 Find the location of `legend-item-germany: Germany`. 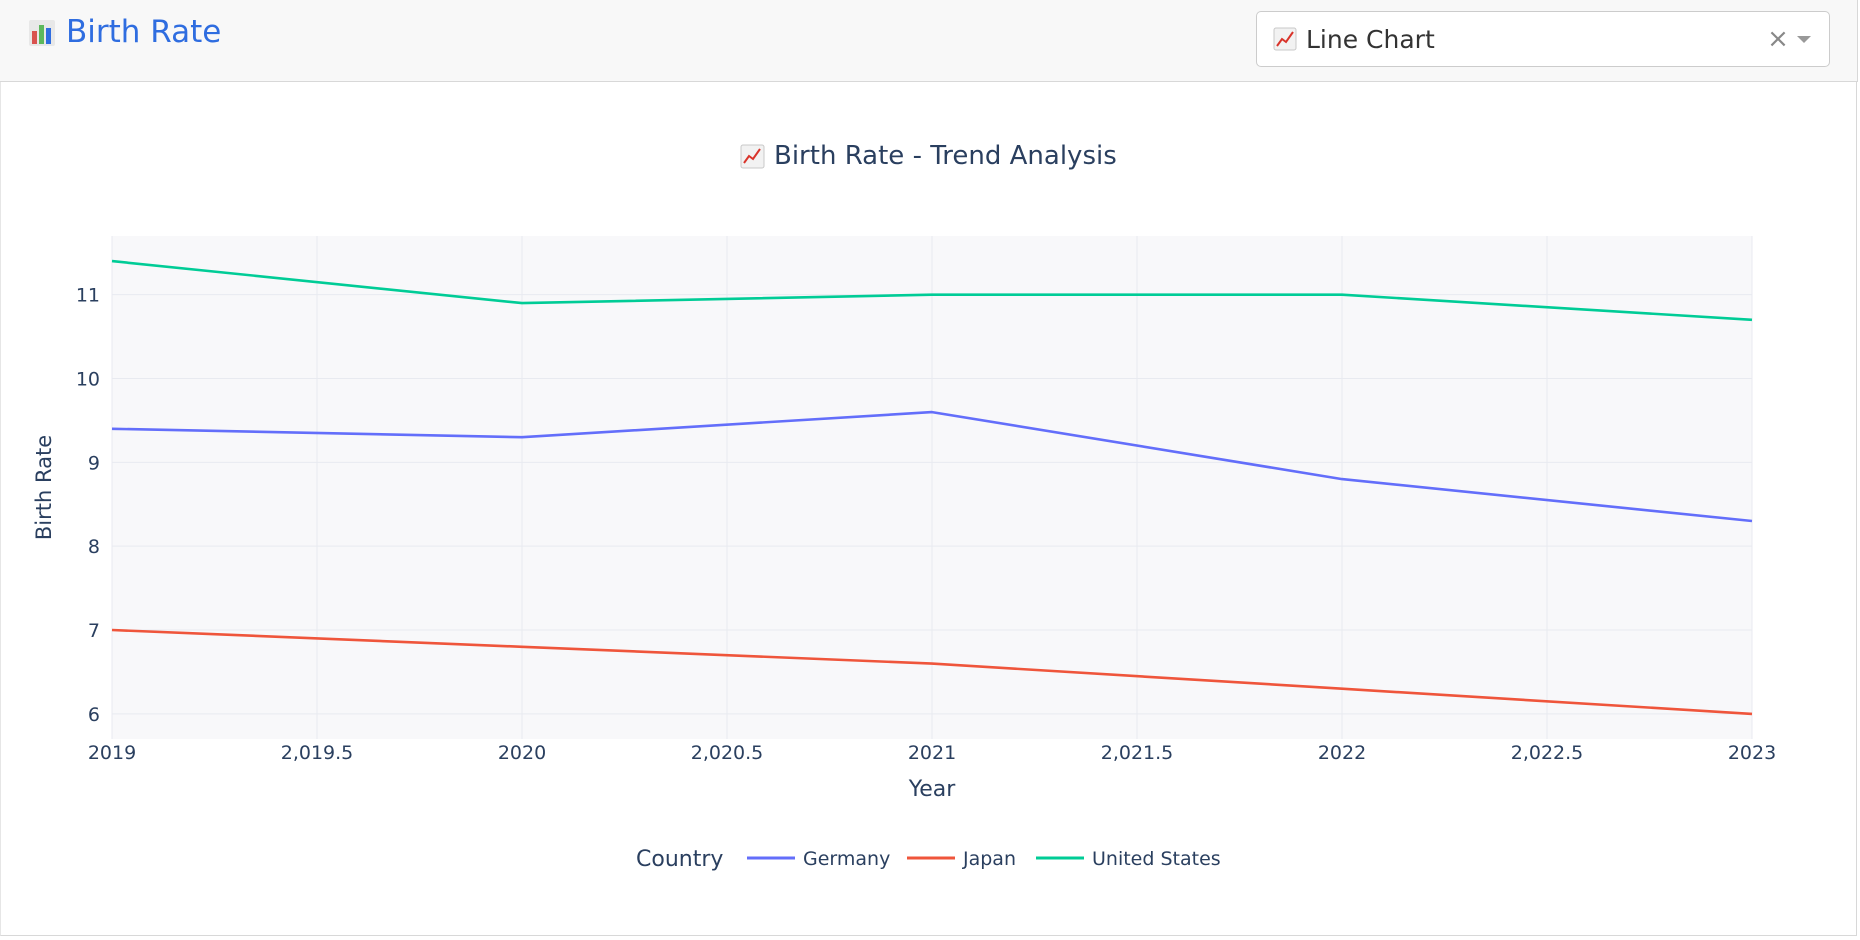

legend-item-germany: Germany is located at coordinates (818, 859).